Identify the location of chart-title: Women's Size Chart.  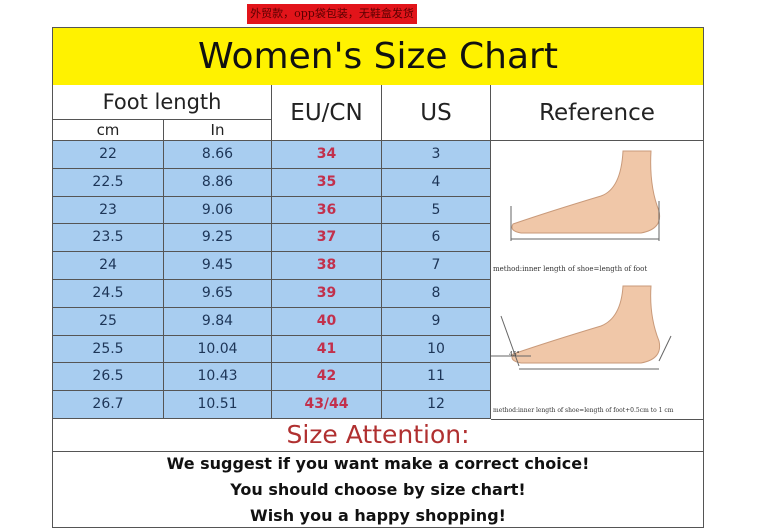
(378, 57).